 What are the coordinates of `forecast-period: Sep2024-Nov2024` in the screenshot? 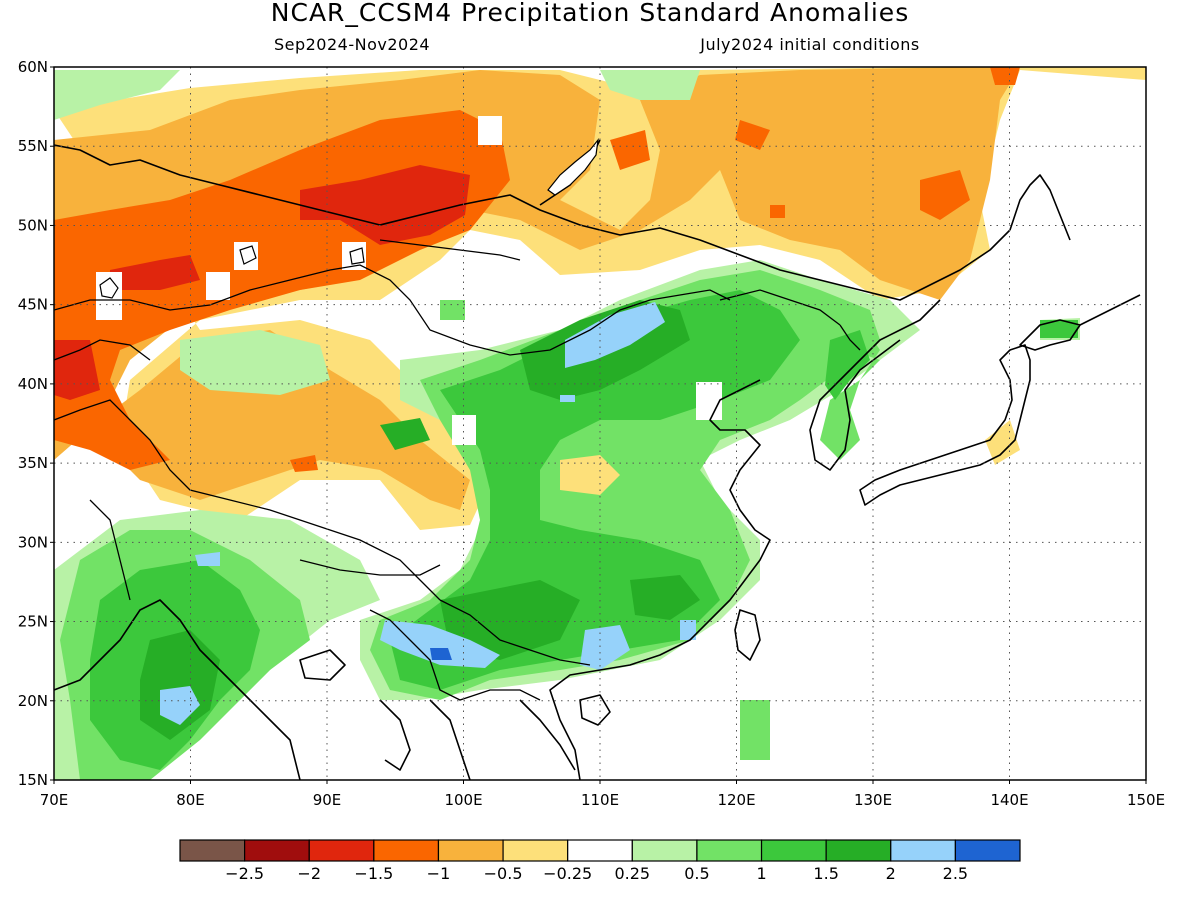 It's located at (352, 44).